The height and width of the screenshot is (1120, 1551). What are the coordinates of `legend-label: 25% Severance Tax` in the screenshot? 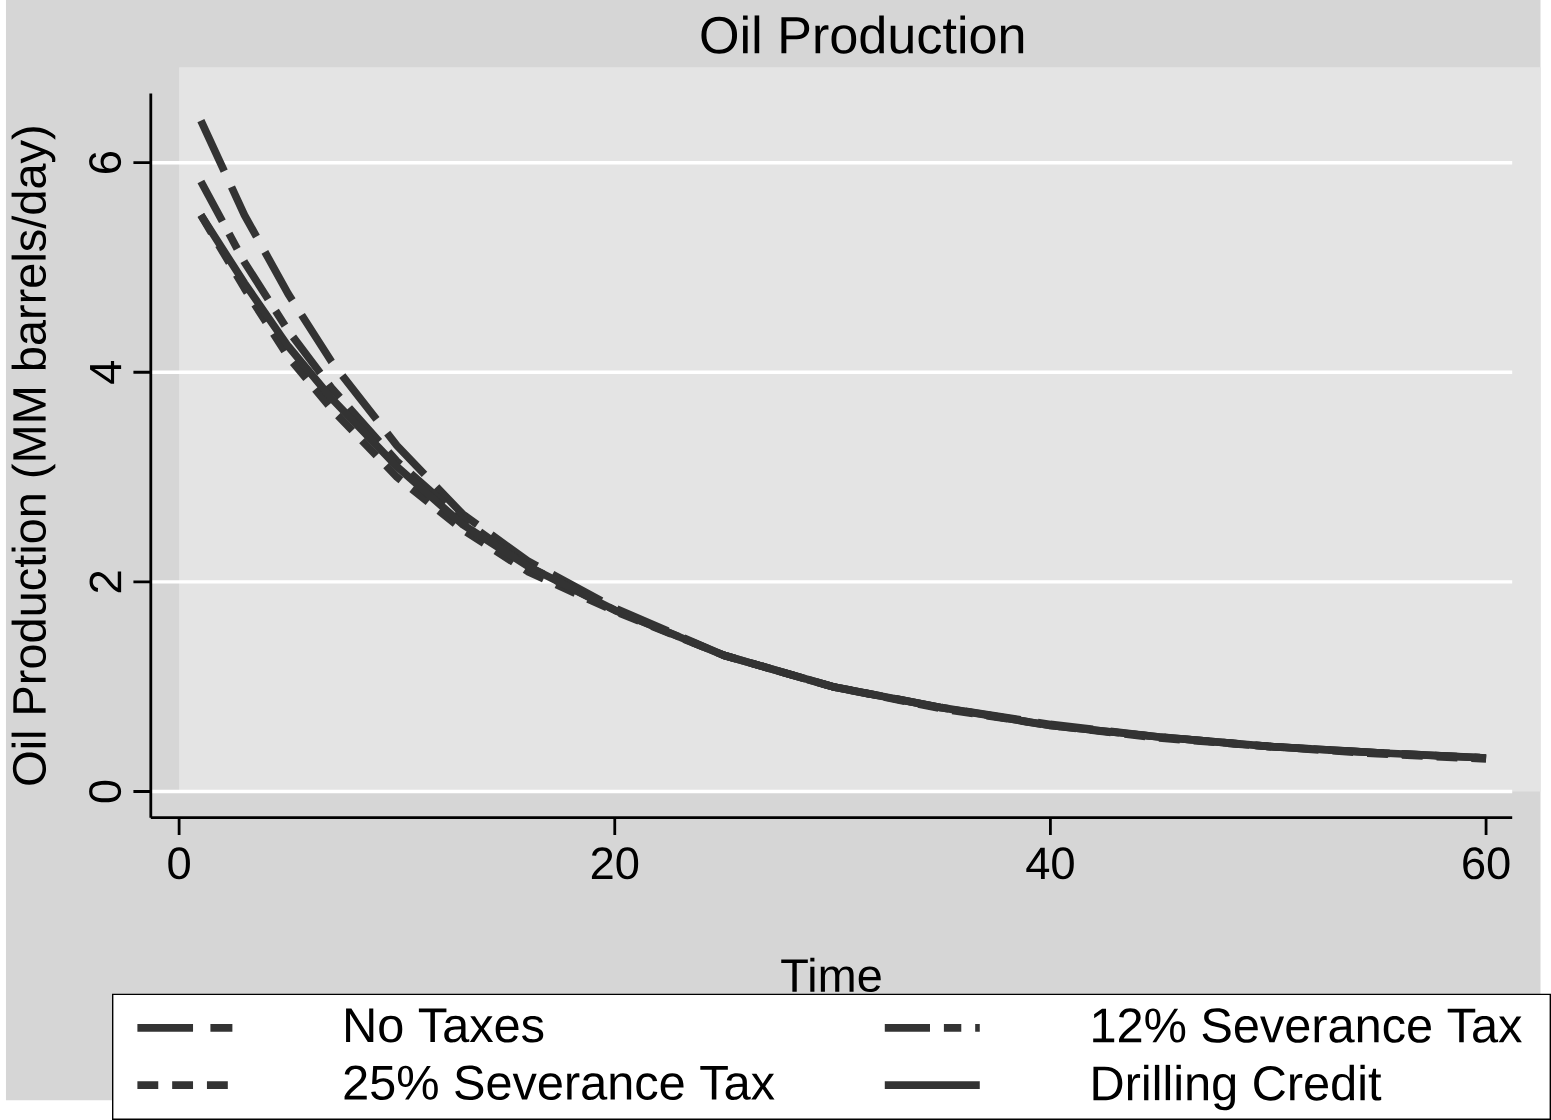 It's located at (559, 1083).